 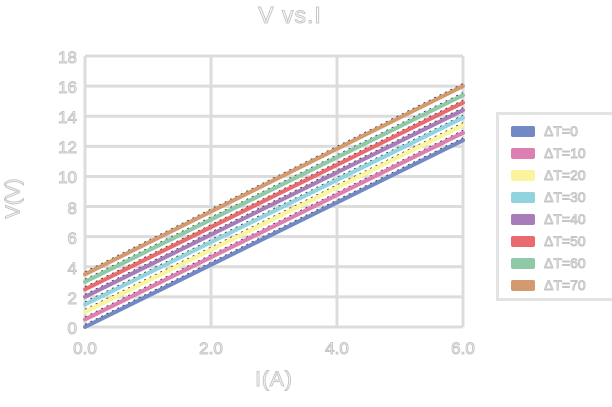 I want to click on y-axis-label: V(V), so click(x=13, y=198).